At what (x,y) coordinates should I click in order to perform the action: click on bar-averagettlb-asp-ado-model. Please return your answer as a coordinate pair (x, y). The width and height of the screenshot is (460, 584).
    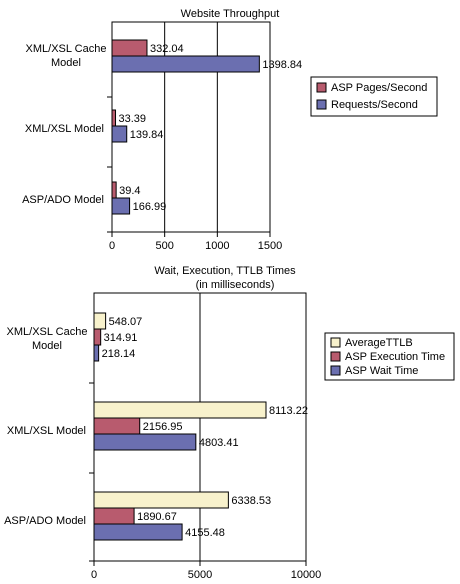
    Looking at the image, I should click on (161, 500).